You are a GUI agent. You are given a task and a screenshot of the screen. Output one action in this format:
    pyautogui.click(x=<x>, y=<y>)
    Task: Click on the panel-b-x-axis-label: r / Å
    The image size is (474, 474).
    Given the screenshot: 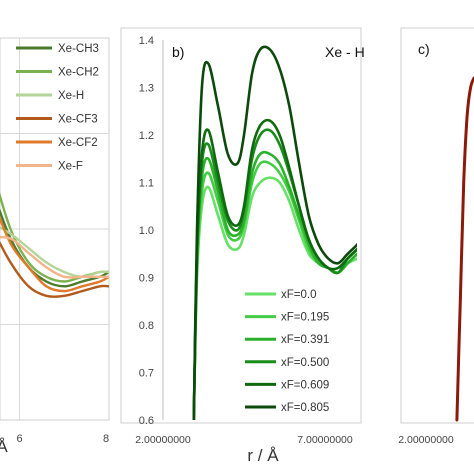 What is the action you would take?
    pyautogui.click(x=263, y=455)
    